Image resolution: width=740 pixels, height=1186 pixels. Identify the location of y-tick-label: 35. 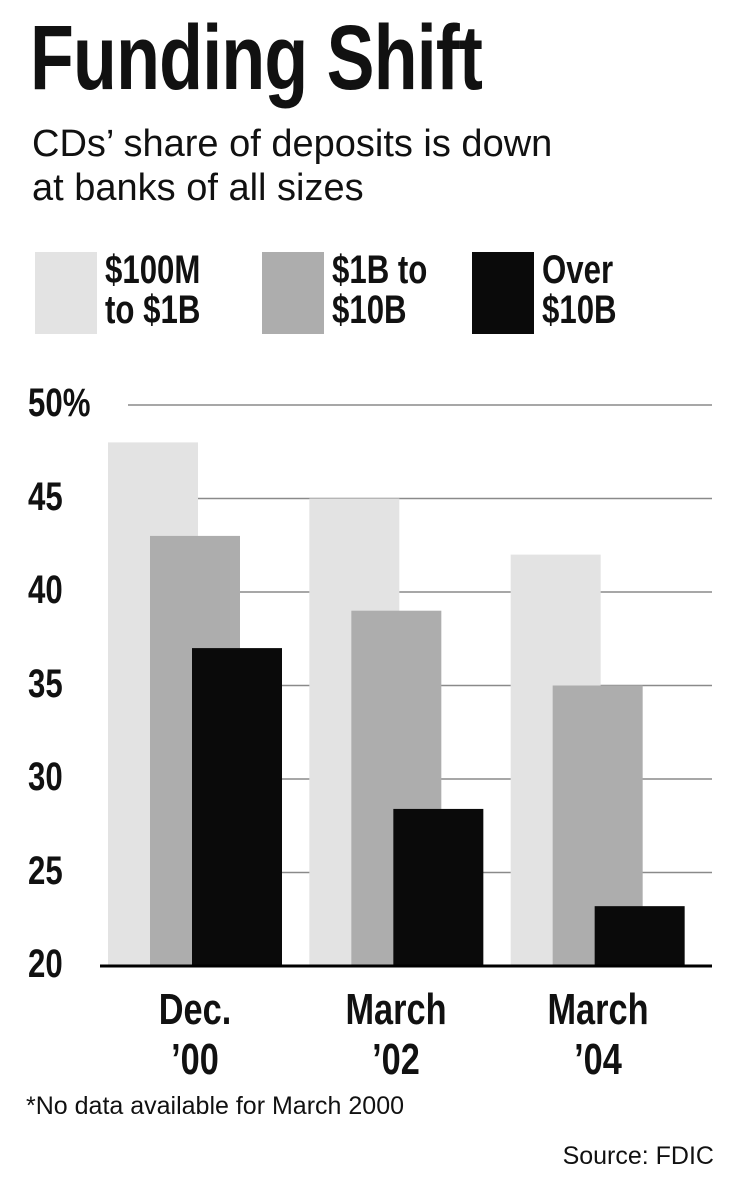
(45, 683).